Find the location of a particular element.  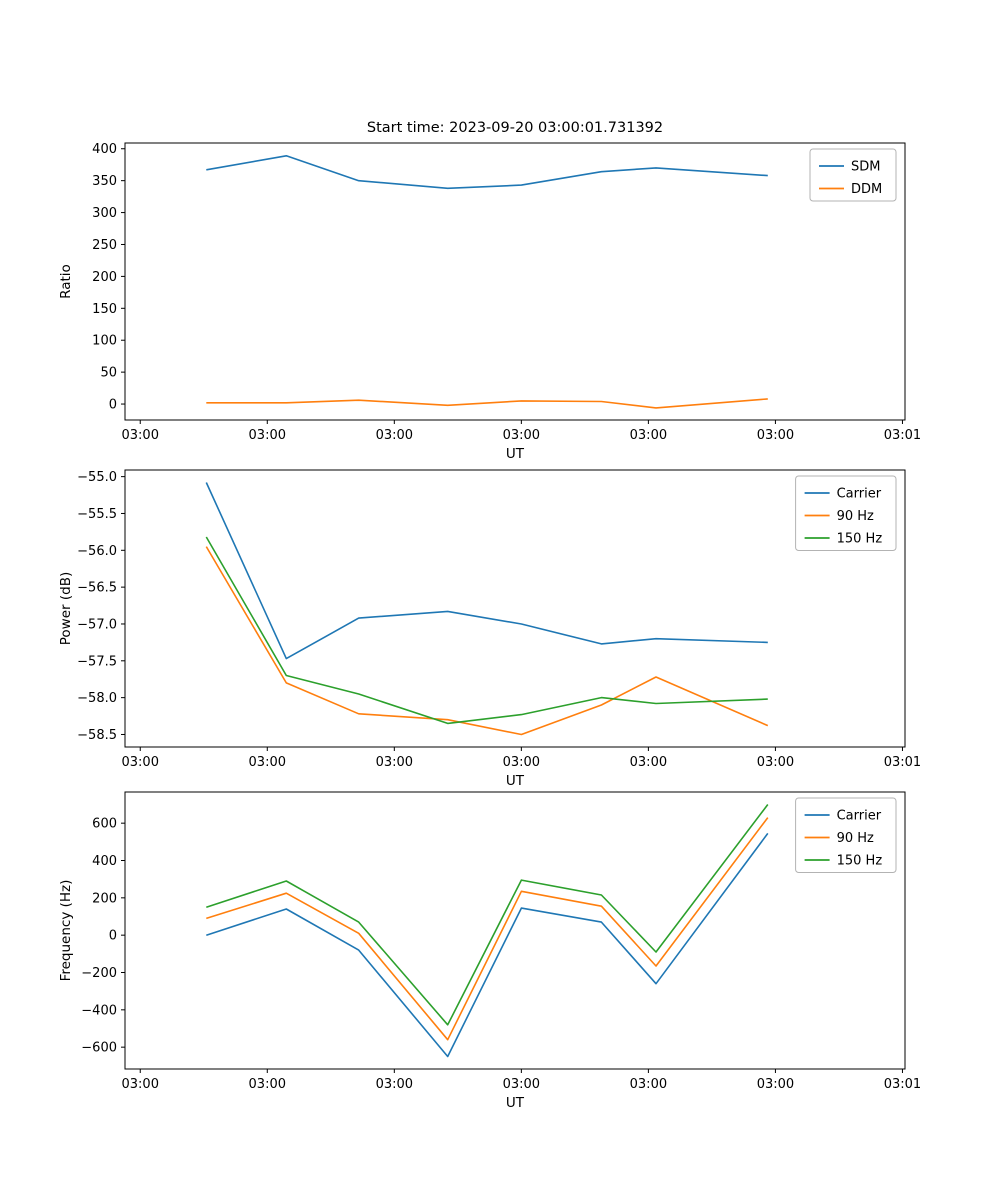

y-tick-label: −55.0 is located at coordinates (97, 477).